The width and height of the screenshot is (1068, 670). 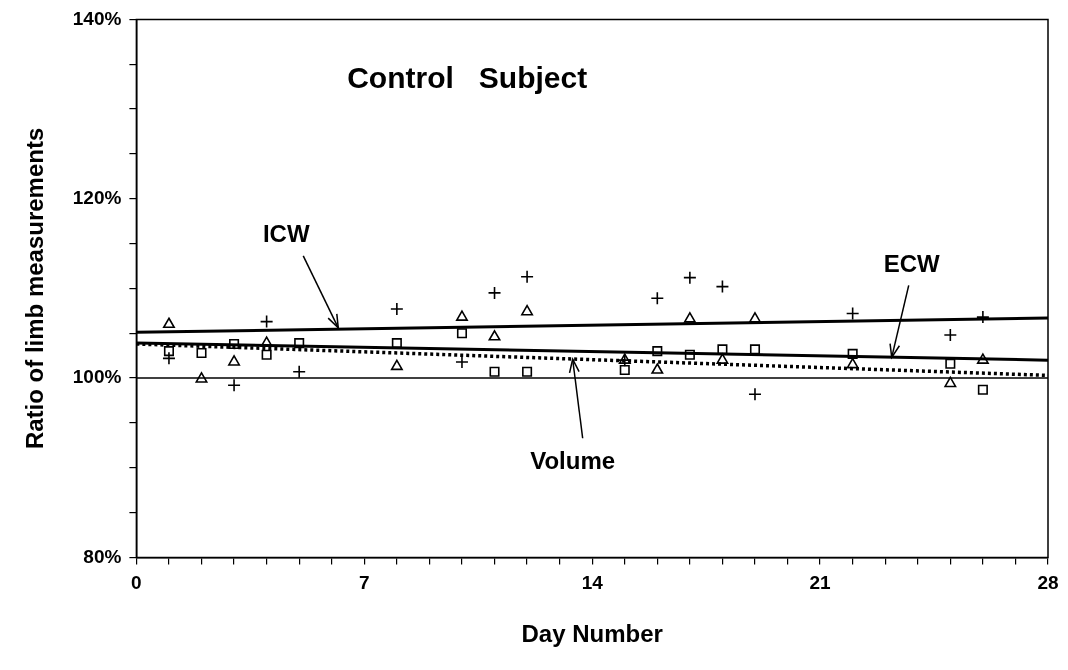 What do you see at coordinates (1048, 583) in the screenshot?
I see `x-tick-label: 28` at bounding box center [1048, 583].